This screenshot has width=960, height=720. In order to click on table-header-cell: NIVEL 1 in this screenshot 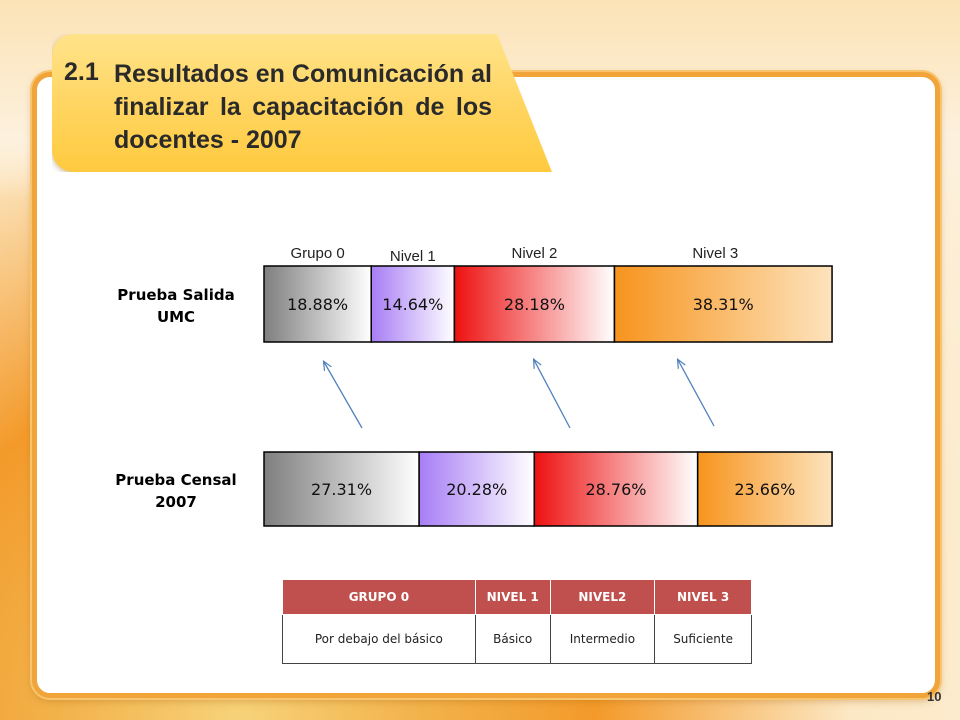, I will do `click(512, 597)`.